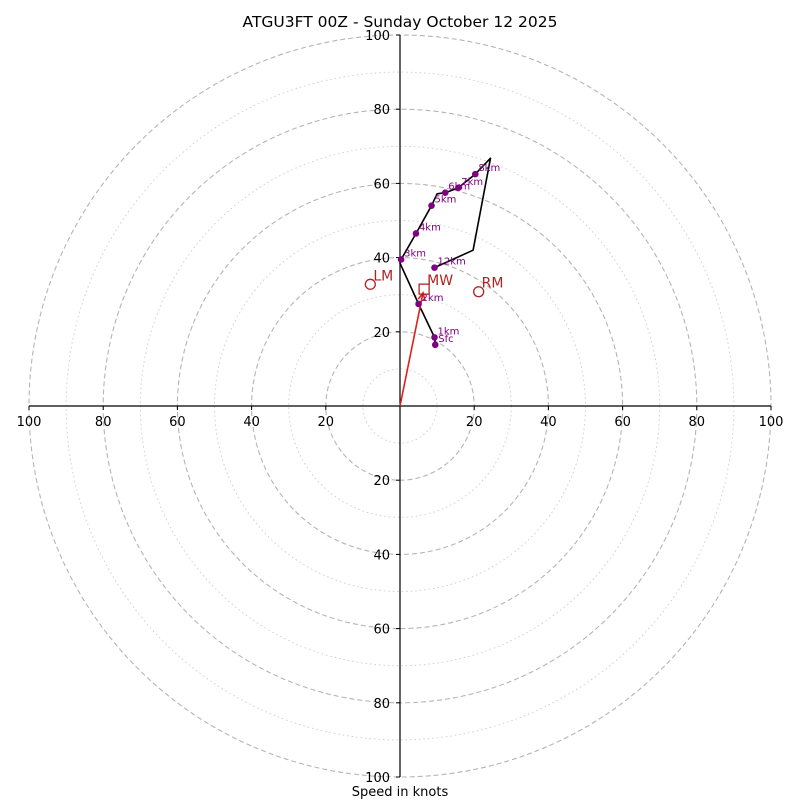 The width and height of the screenshot is (800, 800). I want to click on tick-label-bottom-40: 40, so click(381, 555).